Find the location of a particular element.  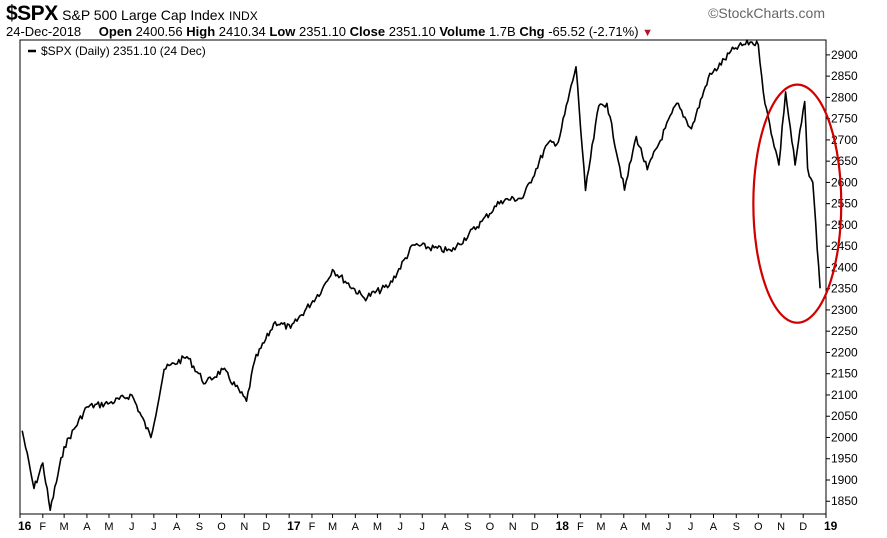

y-tick-label: 1950 is located at coordinates (844, 459).